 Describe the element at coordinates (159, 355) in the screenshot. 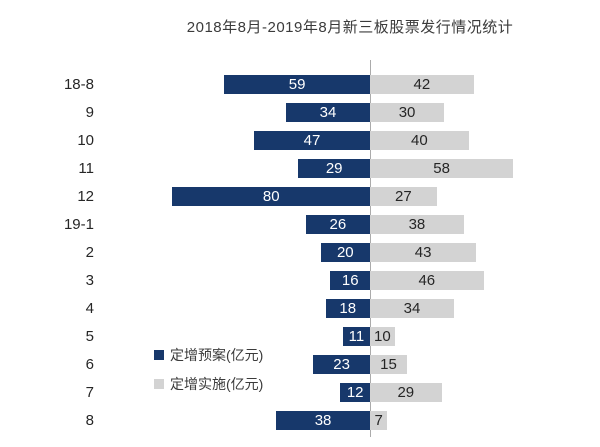

I see `legend-swatch-plan` at that location.